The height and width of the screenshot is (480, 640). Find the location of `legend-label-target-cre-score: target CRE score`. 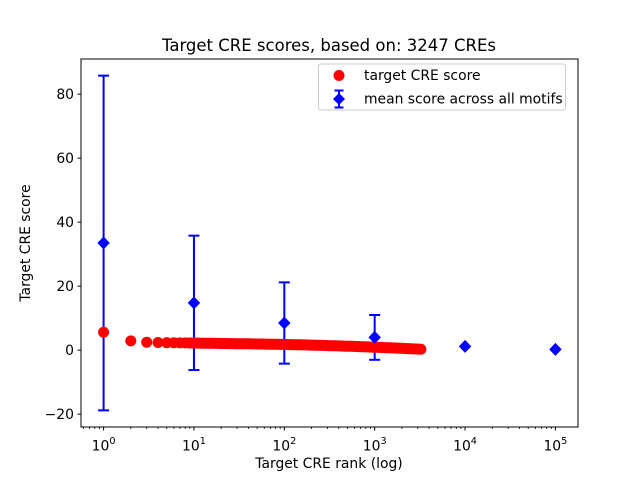

legend-label-target-cre-score: target CRE score is located at coordinates (422, 76).